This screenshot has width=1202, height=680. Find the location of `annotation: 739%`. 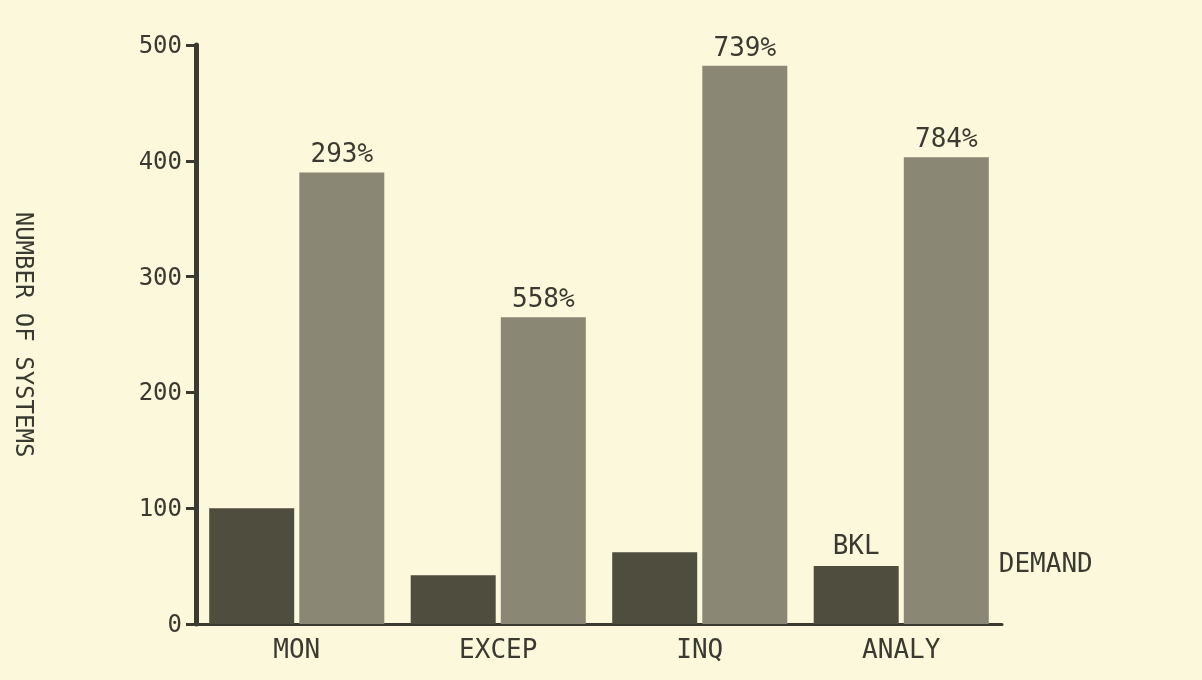

annotation: 739% is located at coordinates (745, 46).